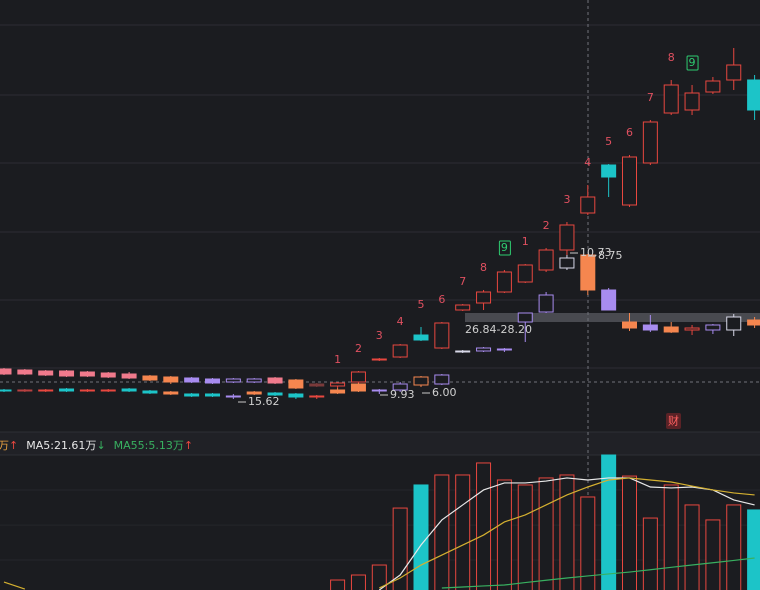 Image resolution: width=760 pixels, height=590 pixels. I want to click on zone-label: 26.84-28.20, so click(498, 329).